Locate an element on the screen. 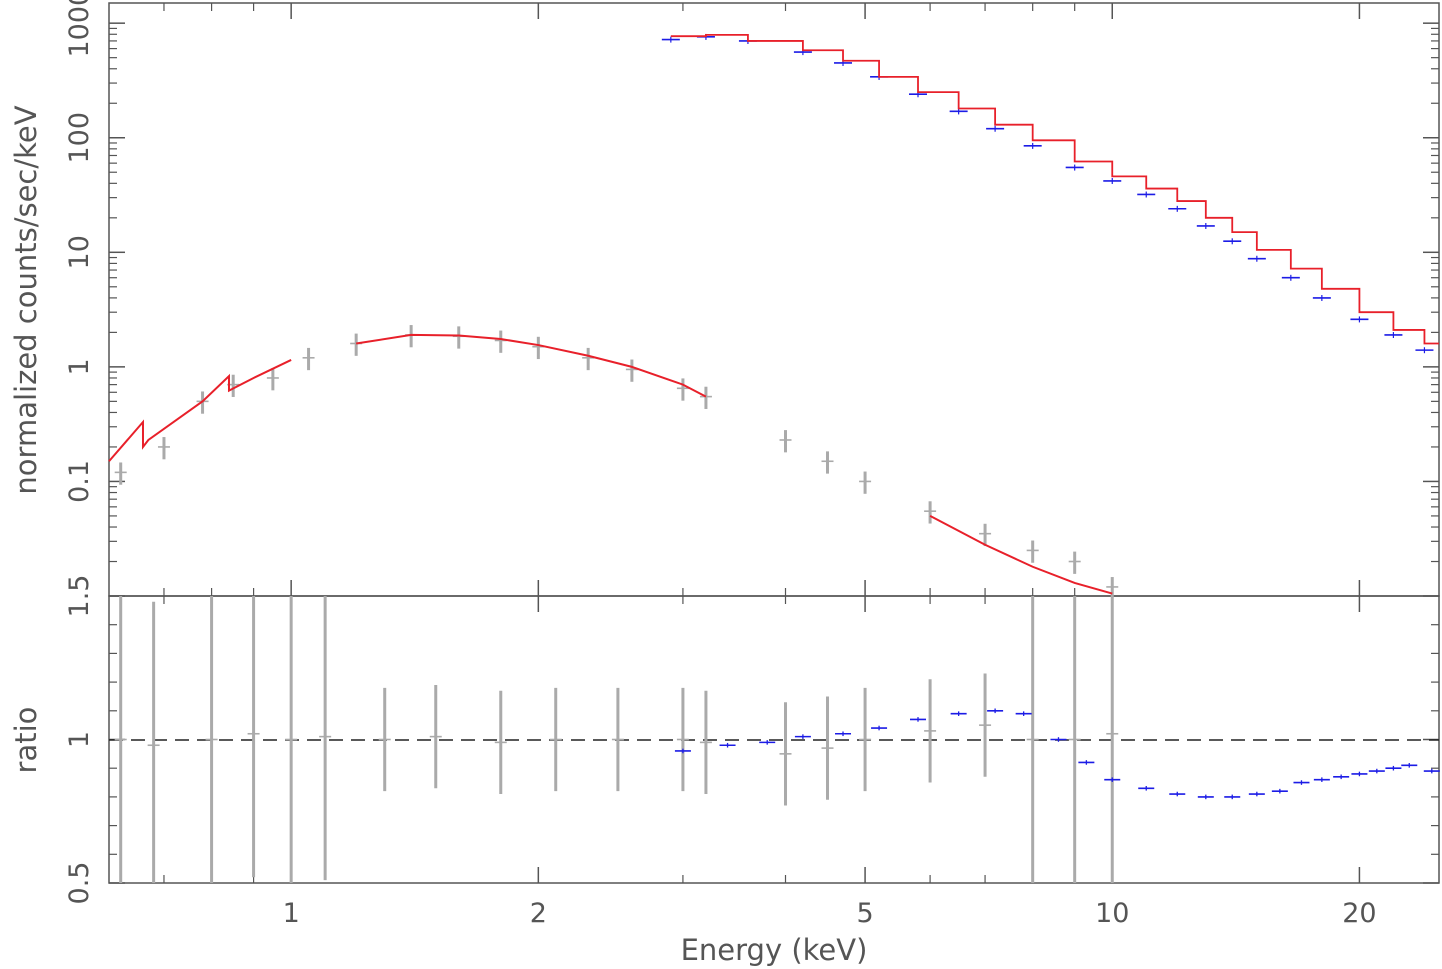 This screenshot has width=1442, height=969. y-tick-label-ratio: 1.5 is located at coordinates (79, 596).